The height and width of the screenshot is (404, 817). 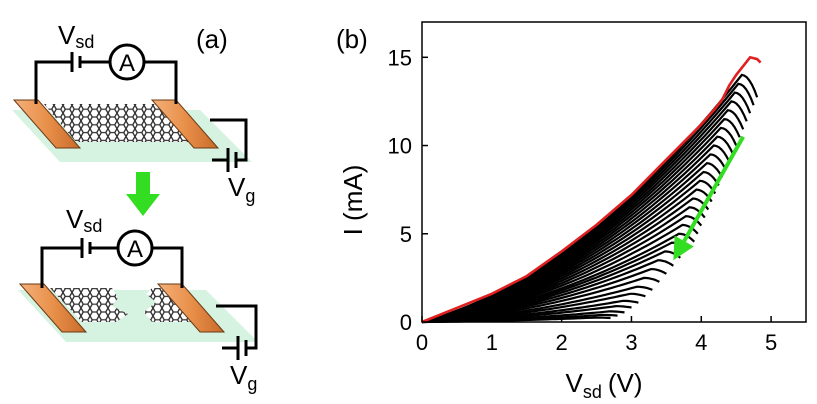 What do you see at coordinates (771, 342) in the screenshot?
I see `x-tick-label: 5` at bounding box center [771, 342].